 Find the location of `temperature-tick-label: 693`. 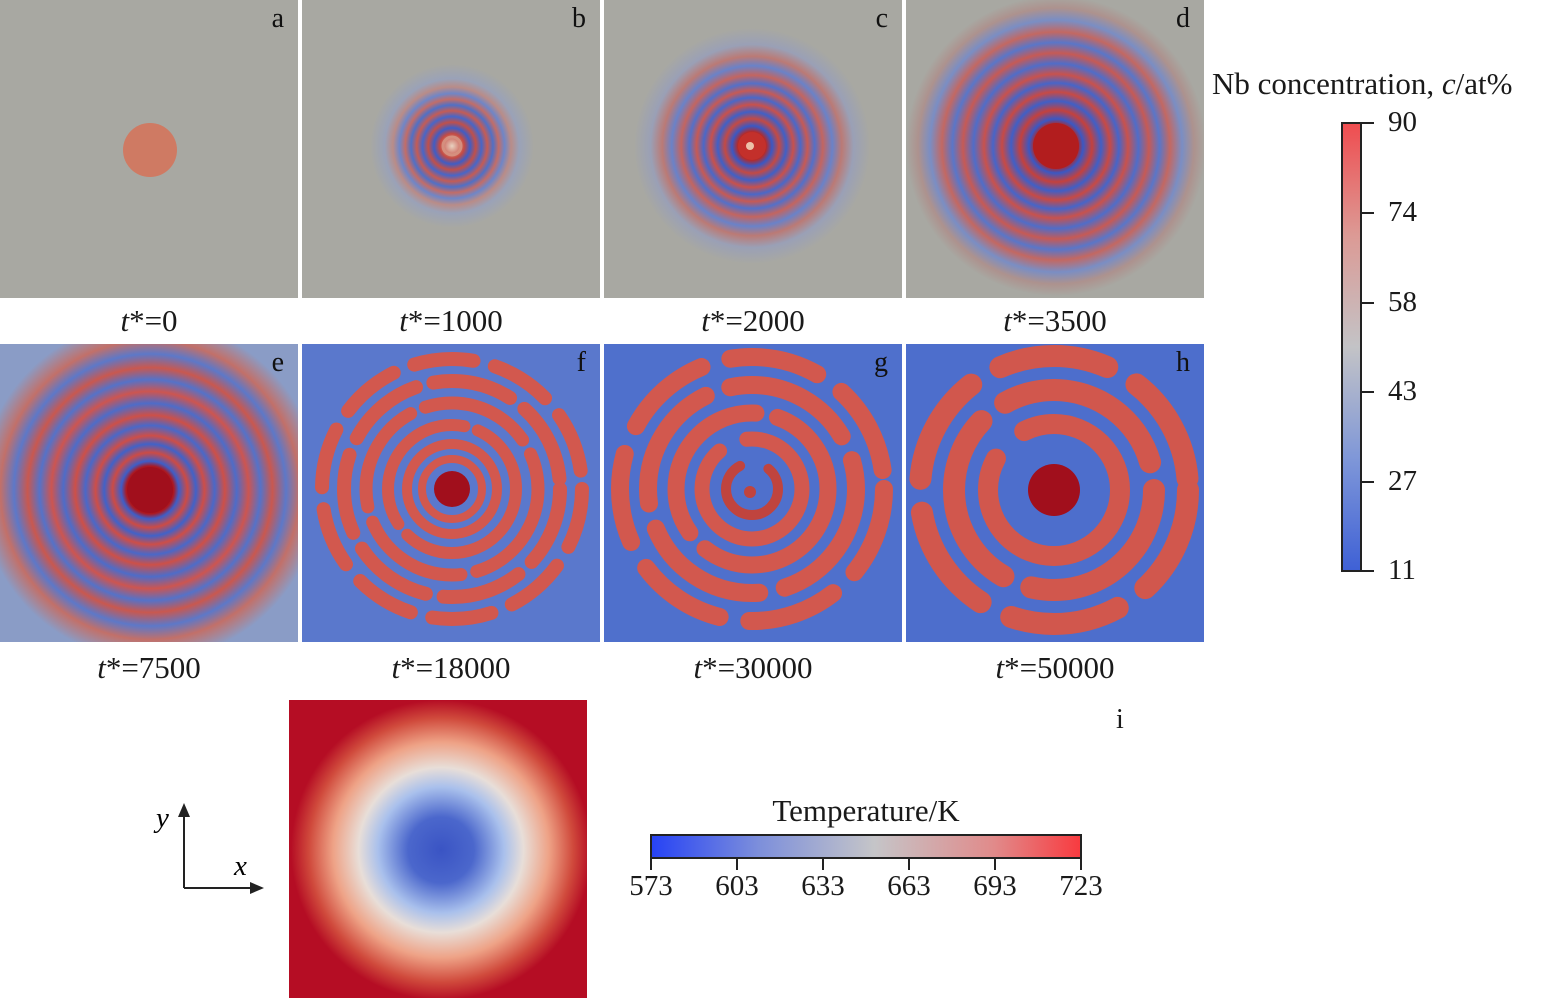

temperature-tick-label: 693 is located at coordinates (995, 886).